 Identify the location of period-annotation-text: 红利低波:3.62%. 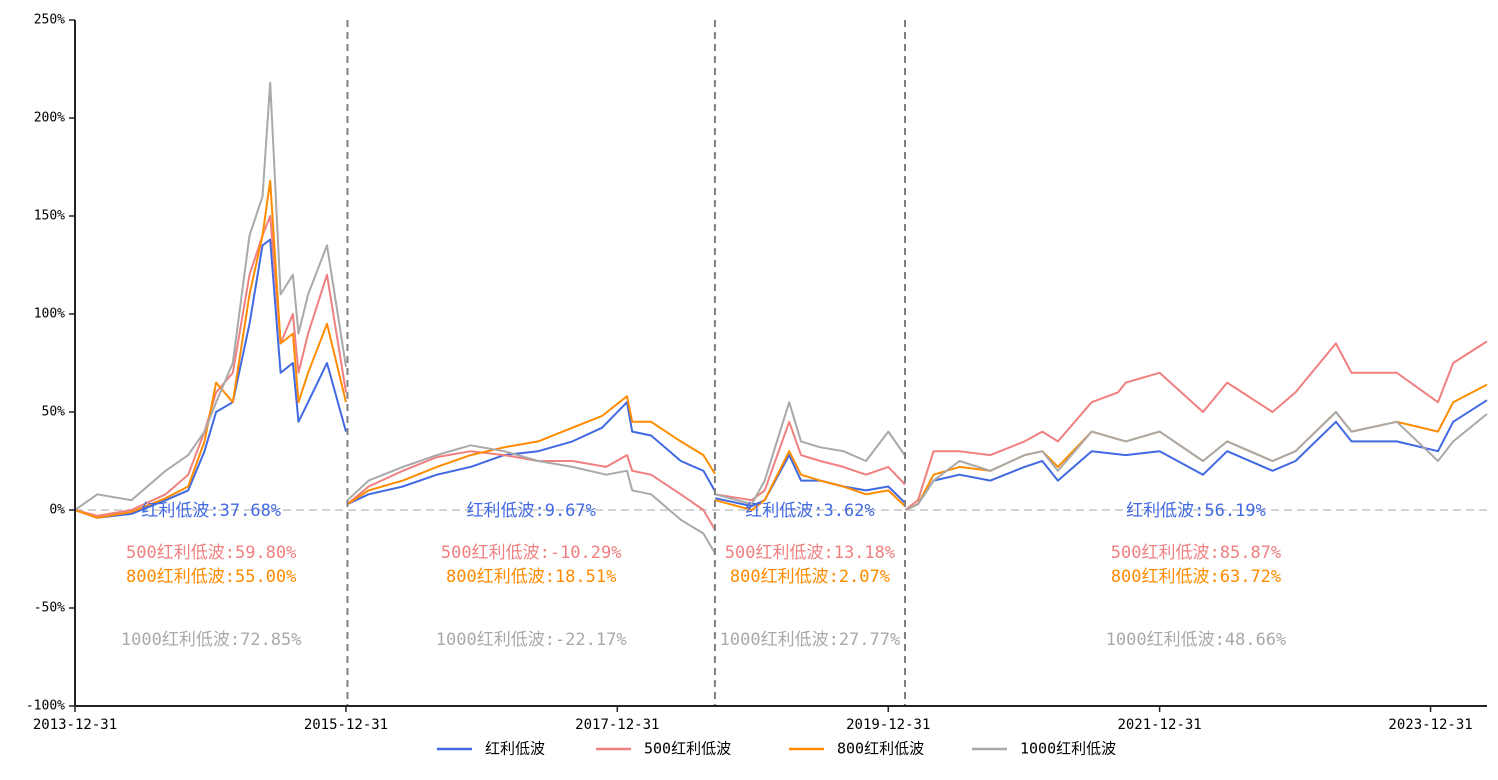
(809, 511).